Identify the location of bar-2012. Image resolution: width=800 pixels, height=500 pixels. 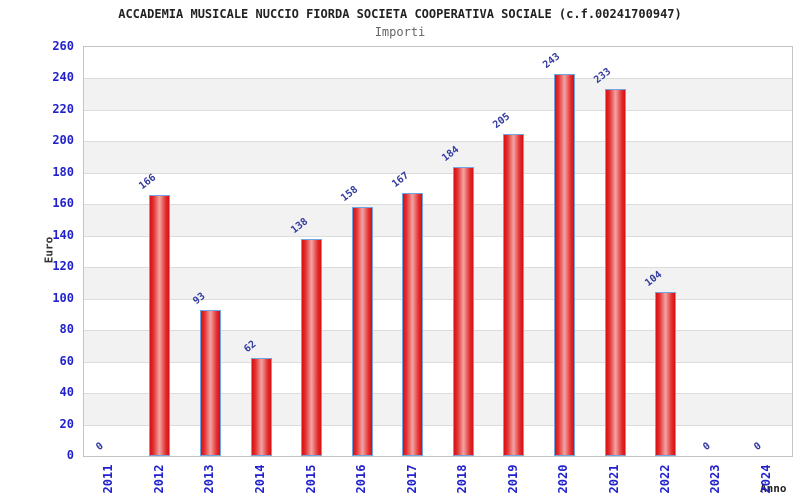
(159, 325).